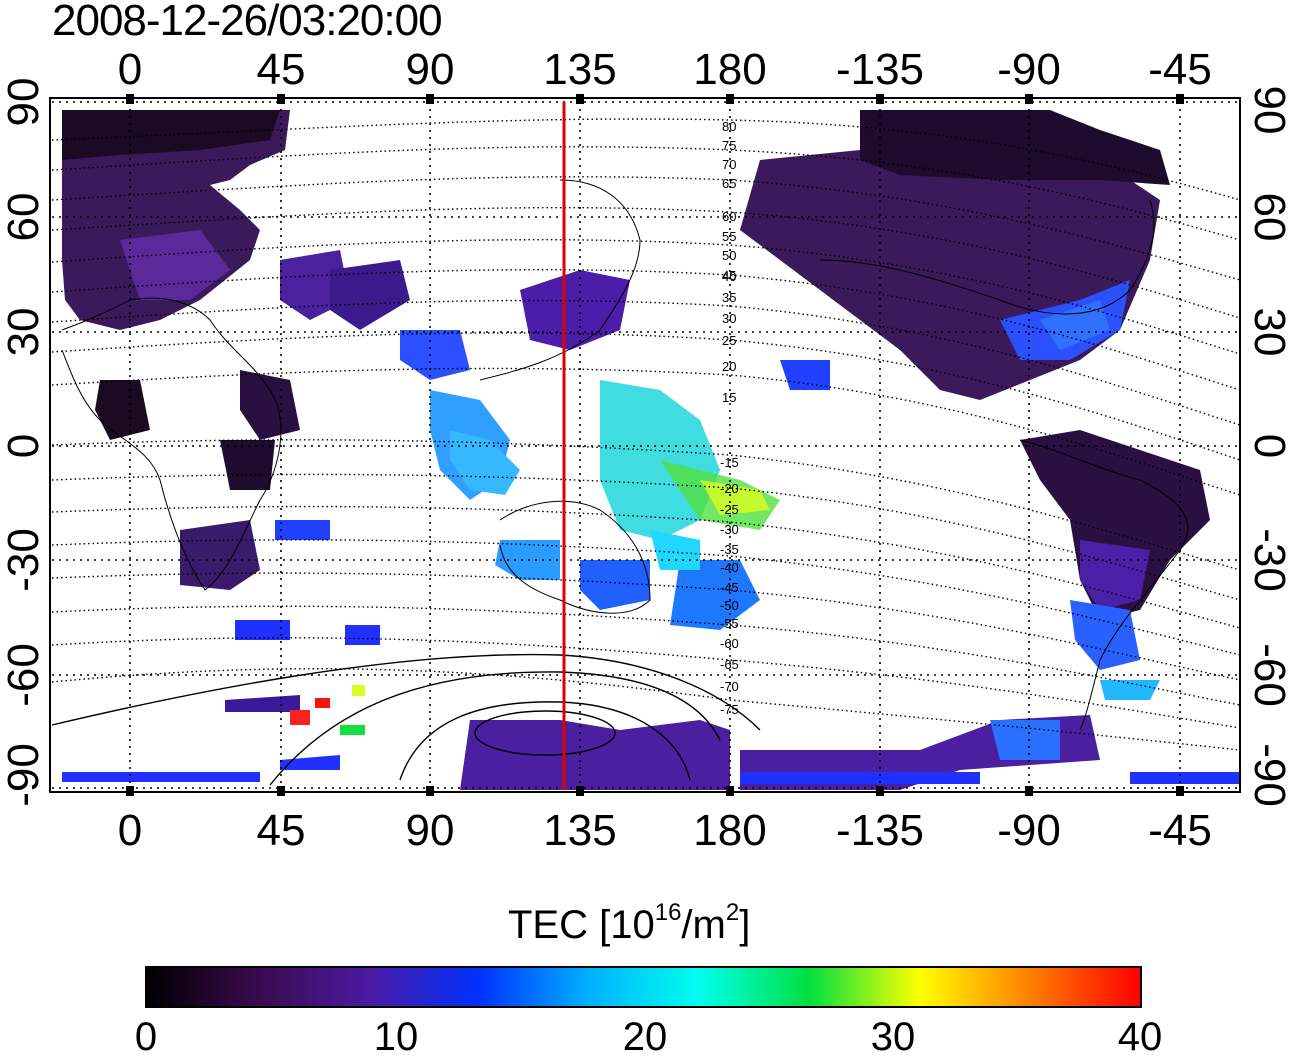 The image size is (1292, 1059). What do you see at coordinates (729, 664) in the screenshot?
I see `contour-label: -65` at bounding box center [729, 664].